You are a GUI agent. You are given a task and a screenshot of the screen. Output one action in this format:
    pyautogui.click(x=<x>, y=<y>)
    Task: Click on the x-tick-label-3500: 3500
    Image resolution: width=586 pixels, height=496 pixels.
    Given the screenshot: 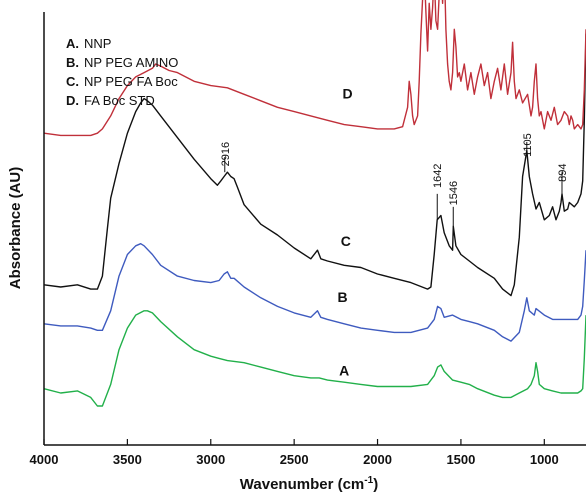 What is the action you would take?
    pyautogui.click(x=127, y=459)
    